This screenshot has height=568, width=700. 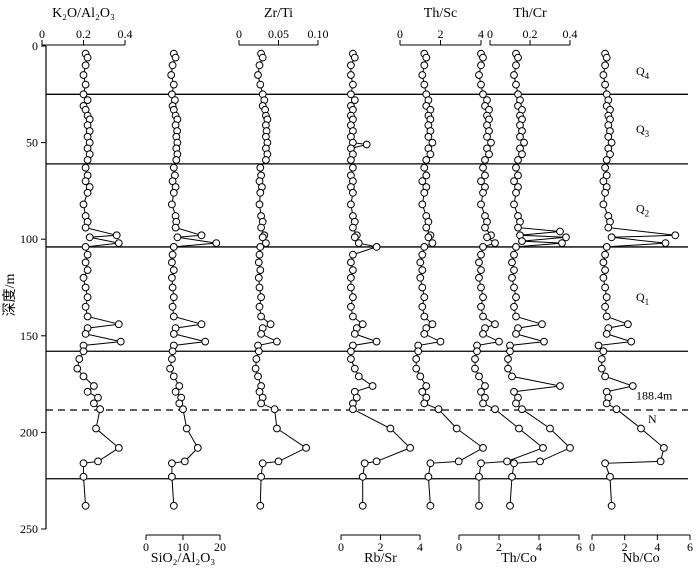 What do you see at coordinates (29, 239) in the screenshot?
I see `depth-tick-label: 100` at bounding box center [29, 239].